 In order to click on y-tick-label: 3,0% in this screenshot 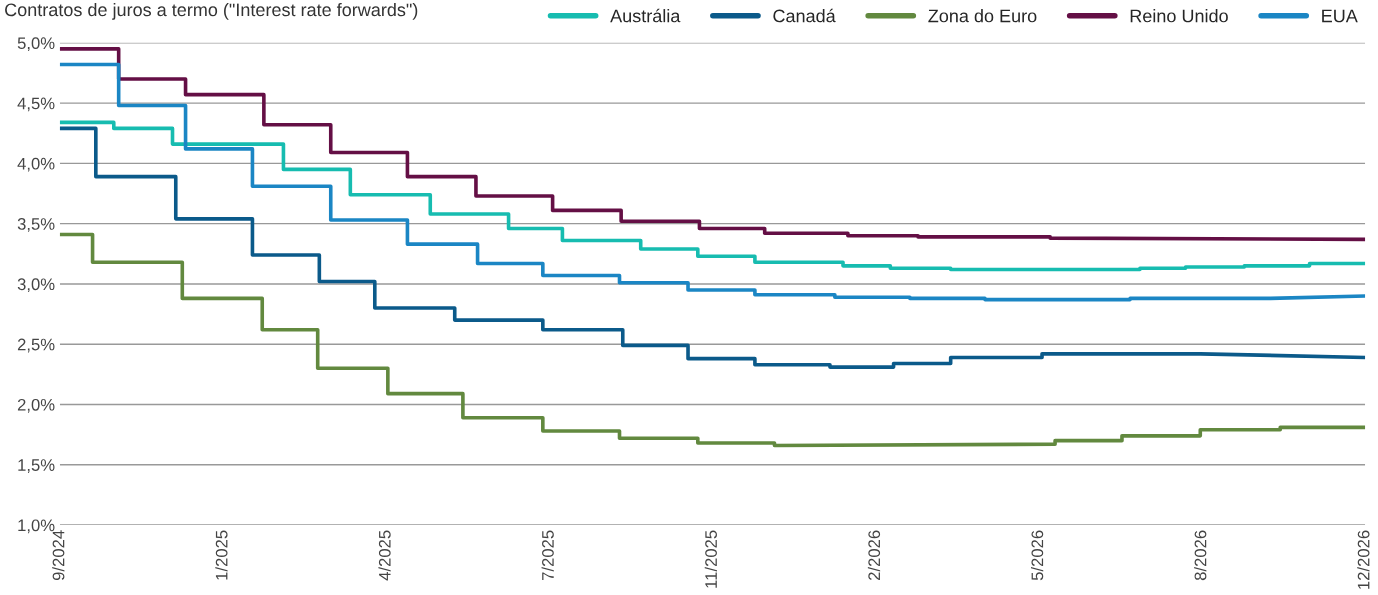, I will do `click(36, 285)`.